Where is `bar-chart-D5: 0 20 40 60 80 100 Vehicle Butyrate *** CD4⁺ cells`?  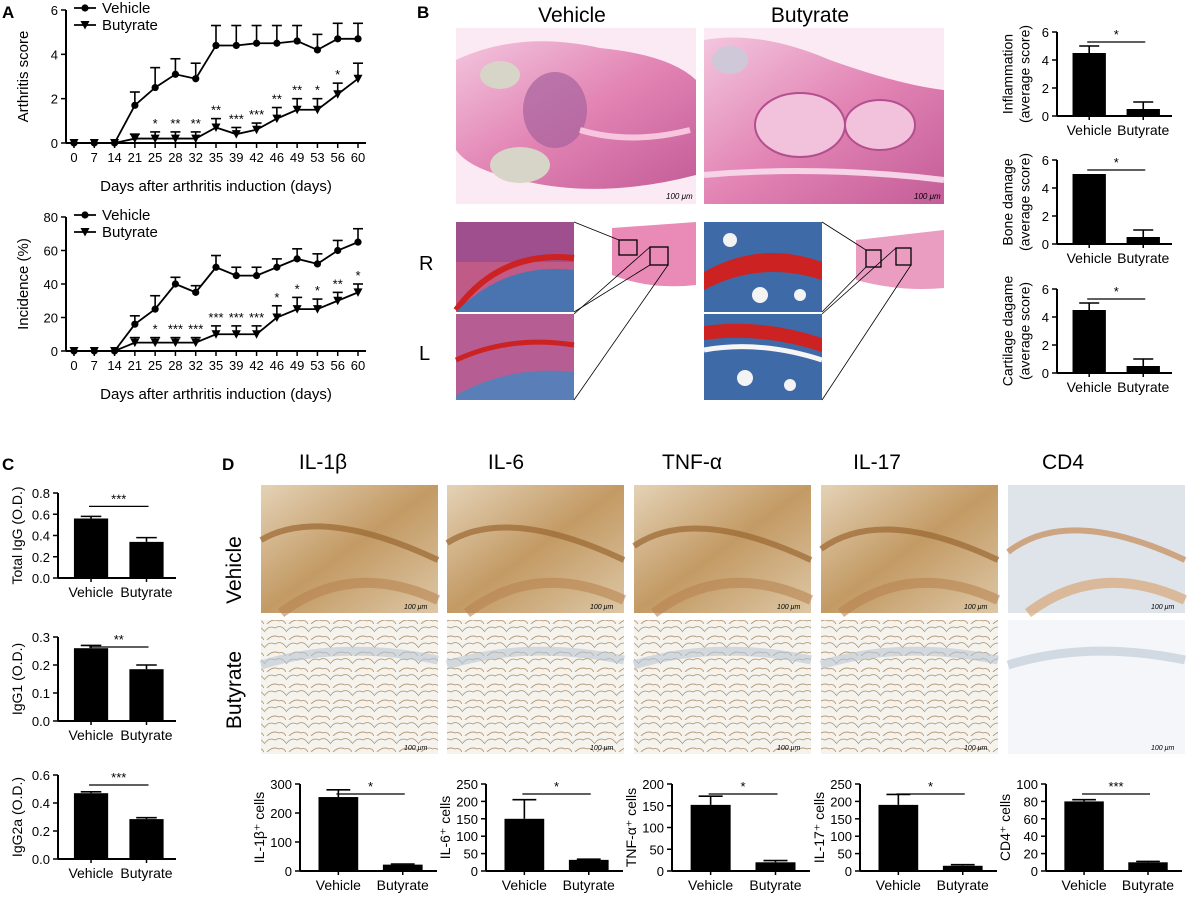 bar-chart-D5: 0 20 40 60 80 100 Vehicle Butyrate *** CD4⁺ cells is located at coordinates (1089, 835).